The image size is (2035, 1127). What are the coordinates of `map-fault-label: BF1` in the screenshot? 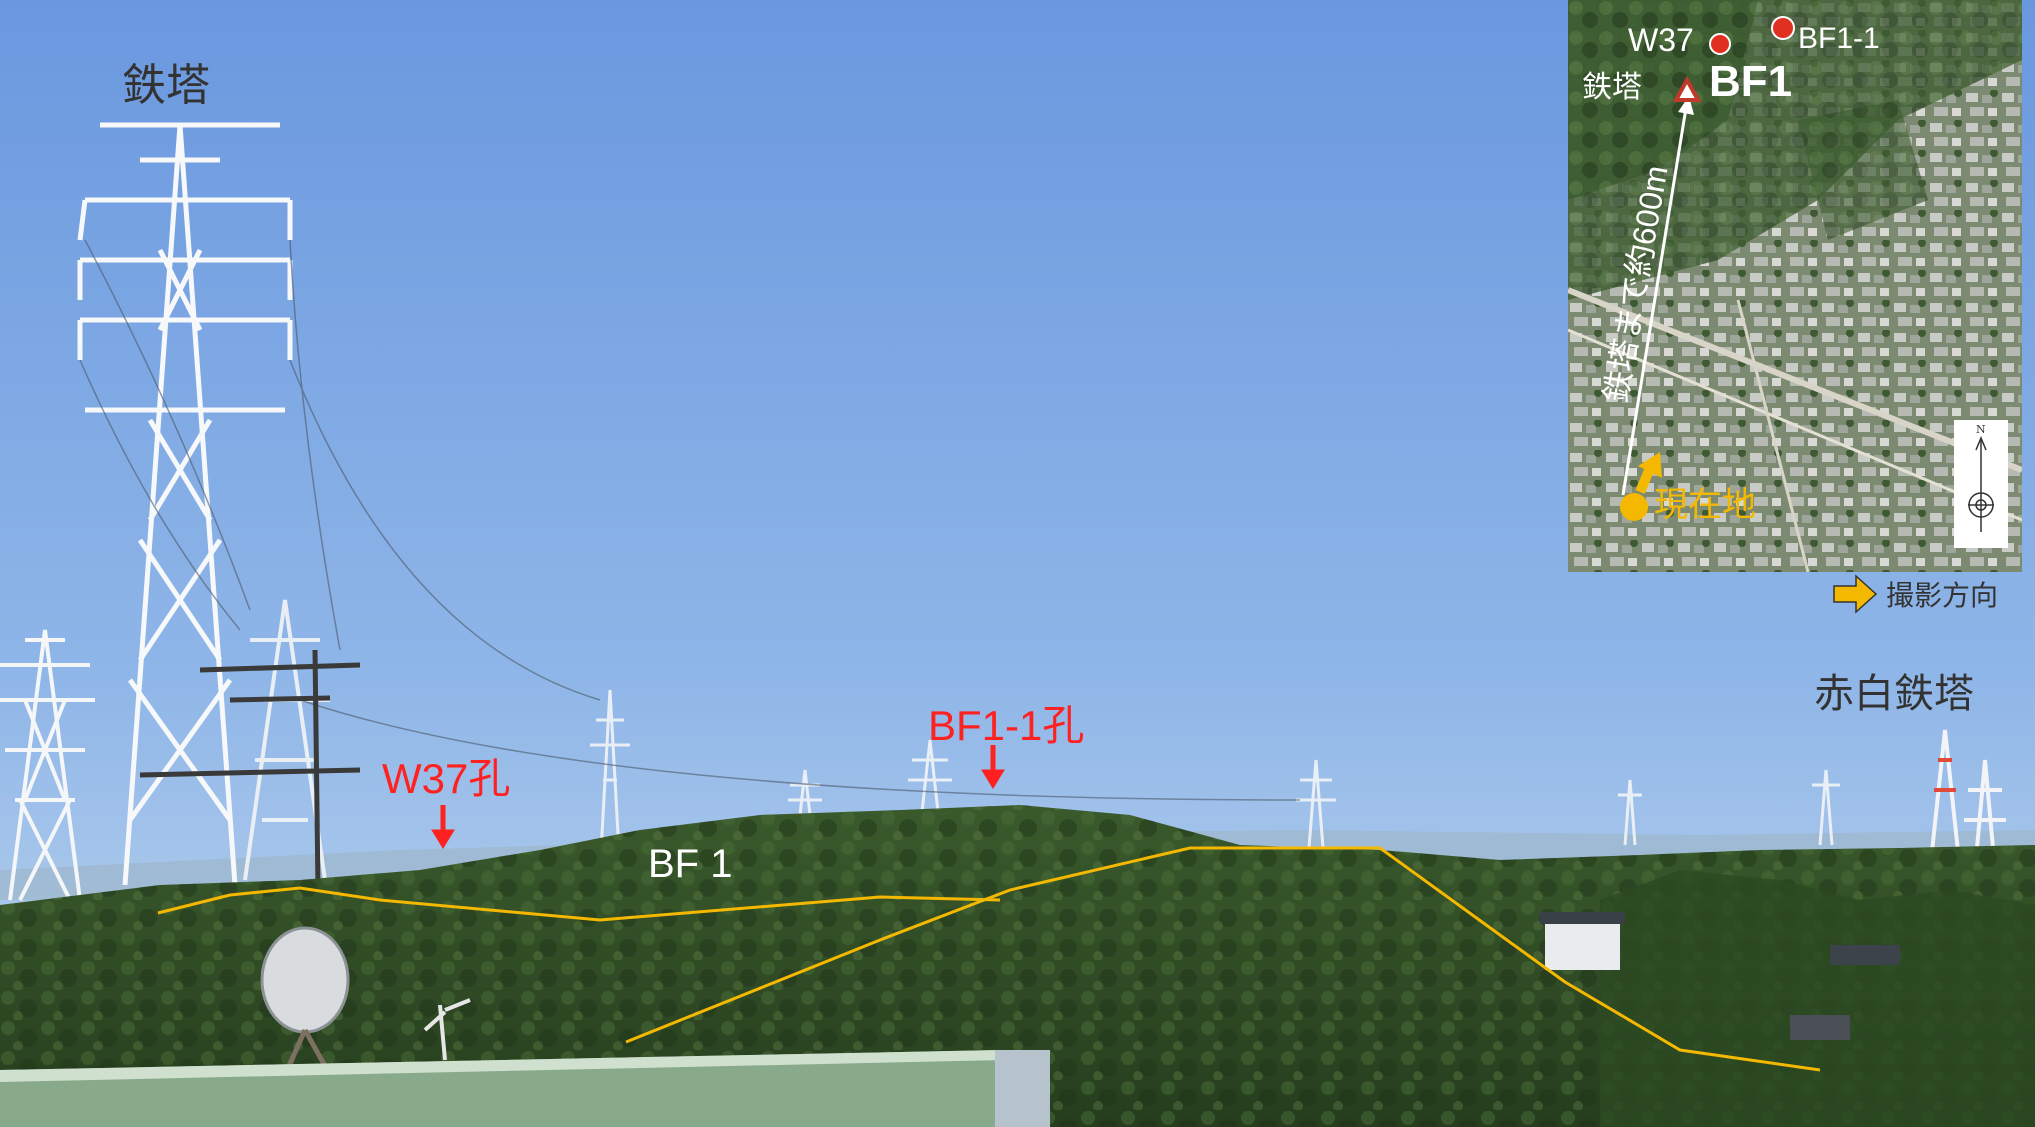 It's located at (1751, 81).